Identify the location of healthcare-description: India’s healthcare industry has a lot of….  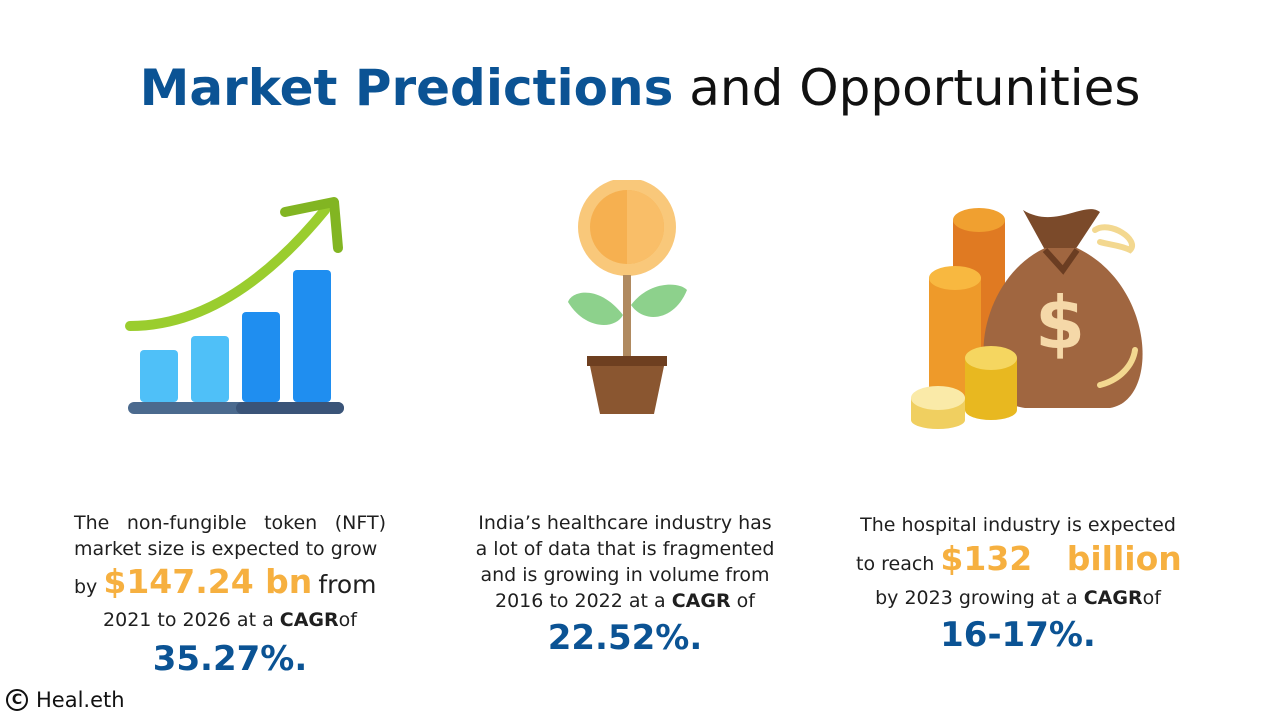
(625, 549).